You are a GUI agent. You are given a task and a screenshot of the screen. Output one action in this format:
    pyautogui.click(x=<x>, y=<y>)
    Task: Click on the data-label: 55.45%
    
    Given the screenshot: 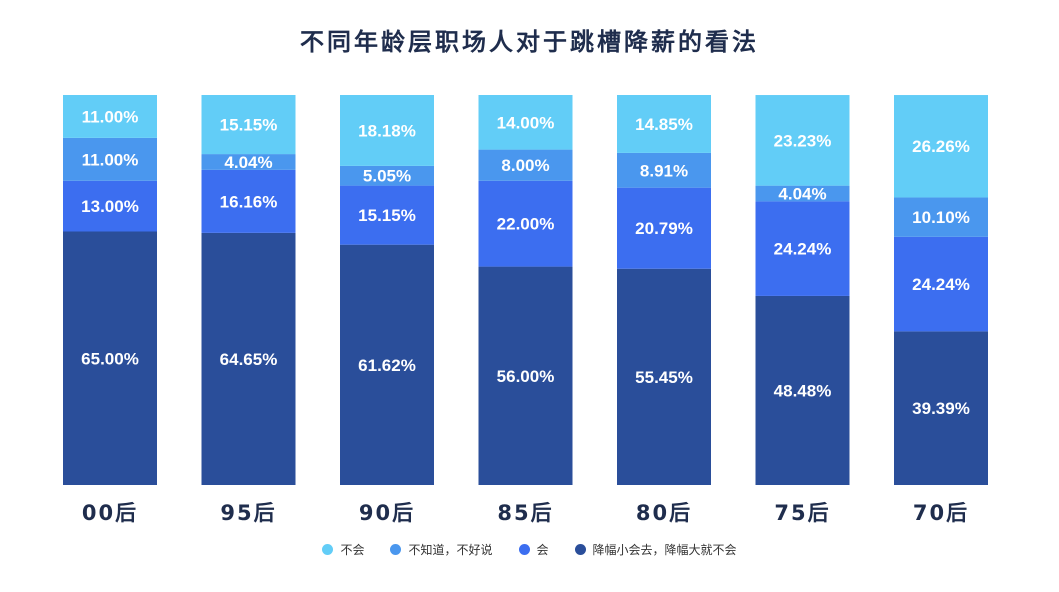 What is the action you would take?
    pyautogui.click(x=664, y=377)
    